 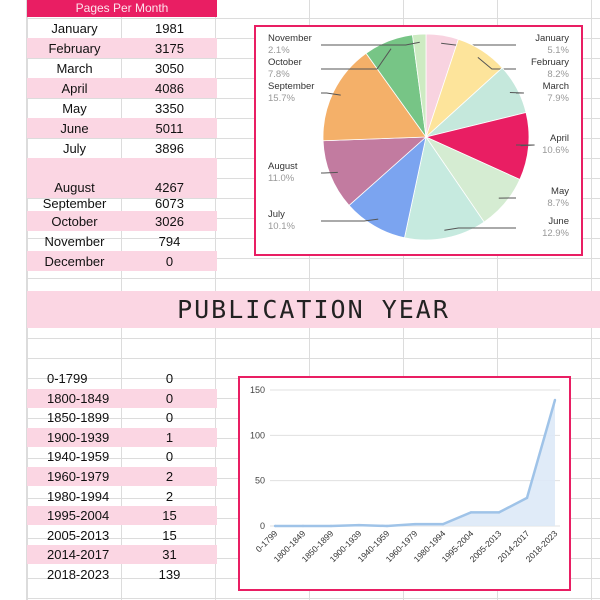 What do you see at coordinates (74, 261) in the screenshot?
I see `month-label: December` at bounding box center [74, 261].